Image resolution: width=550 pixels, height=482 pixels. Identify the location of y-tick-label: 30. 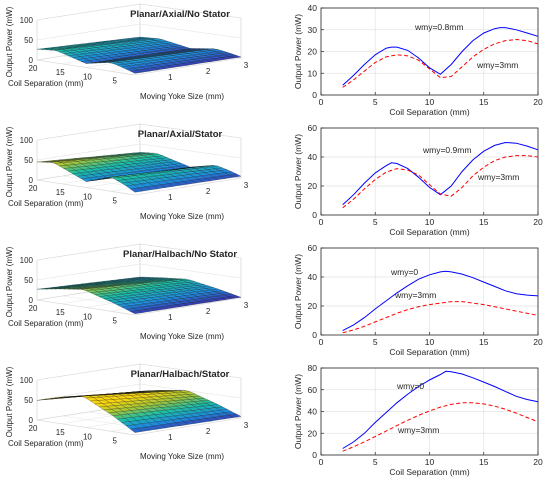
(313, 30).